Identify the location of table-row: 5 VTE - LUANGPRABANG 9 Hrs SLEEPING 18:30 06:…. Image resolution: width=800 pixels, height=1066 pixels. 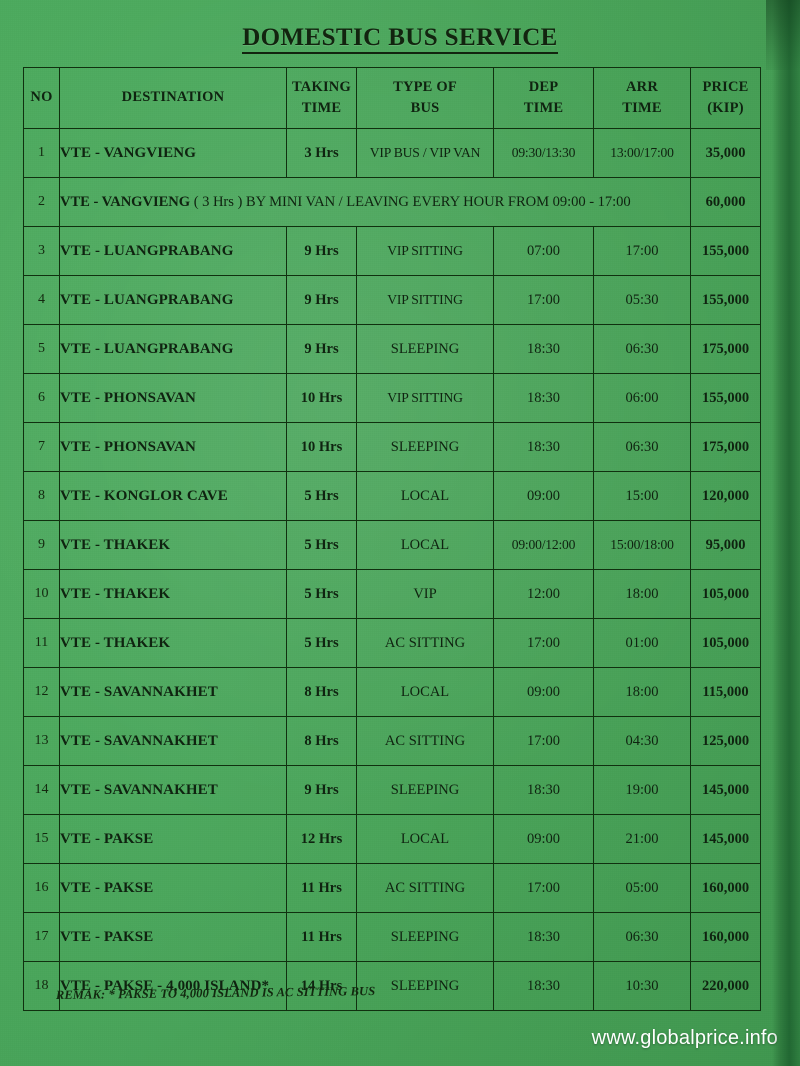
(392, 349).